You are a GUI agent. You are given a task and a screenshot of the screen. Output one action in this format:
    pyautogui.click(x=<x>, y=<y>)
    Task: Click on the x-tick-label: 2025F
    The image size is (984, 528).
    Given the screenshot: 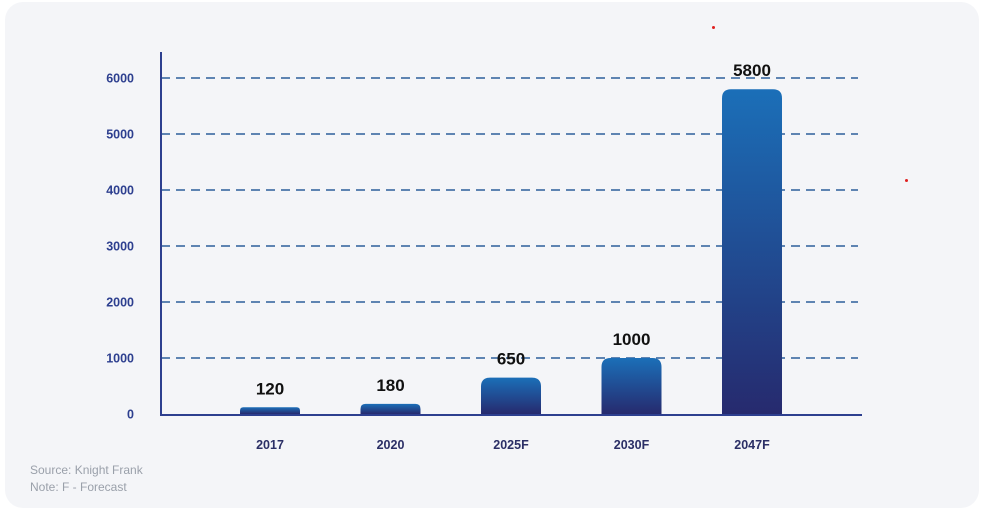 What is the action you would take?
    pyautogui.click(x=511, y=445)
    